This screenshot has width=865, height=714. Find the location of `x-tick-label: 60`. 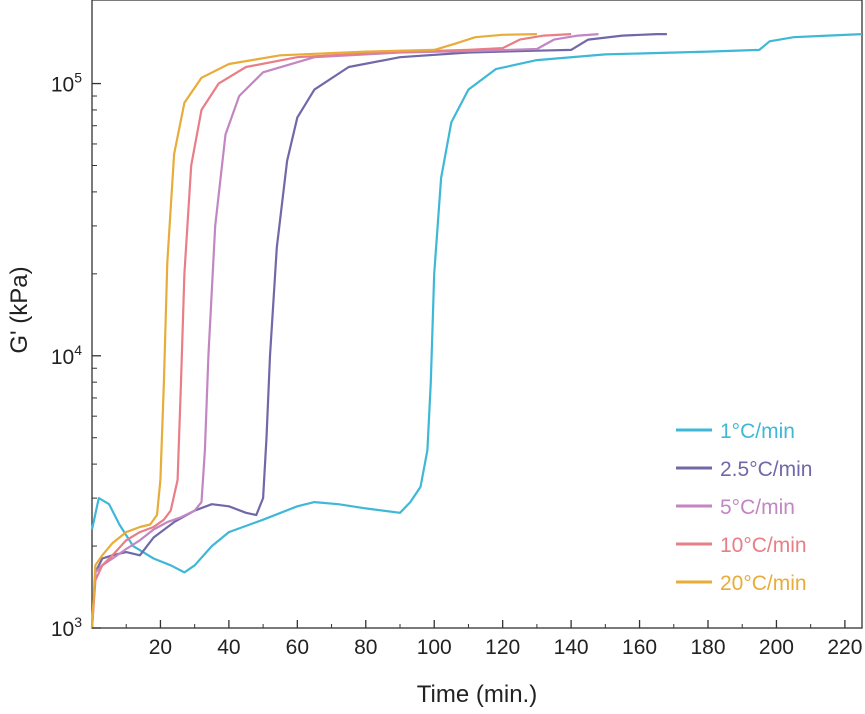

x-tick-label: 60 is located at coordinates (297, 647).